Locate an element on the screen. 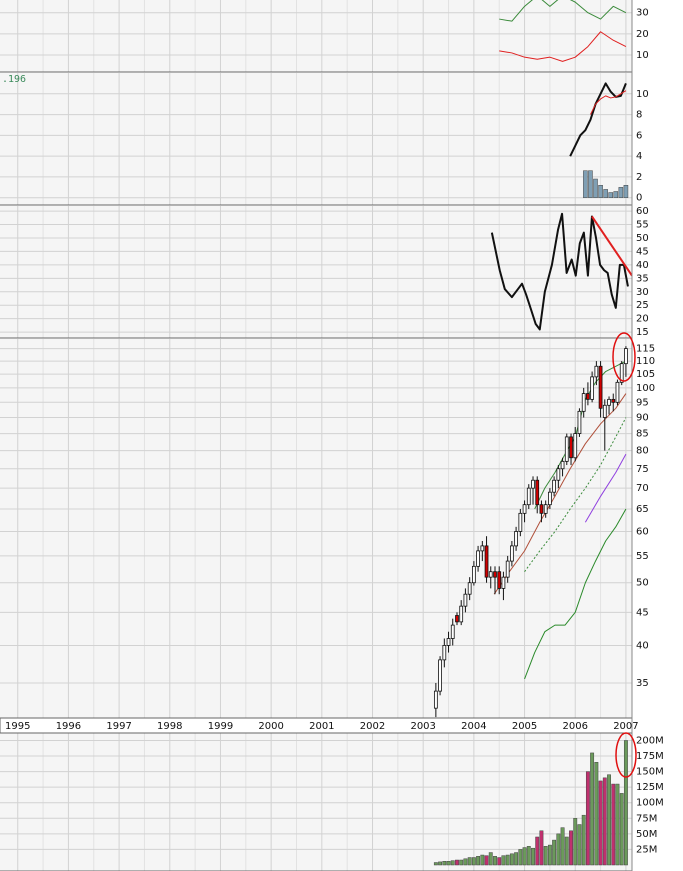 Image resolution: width=683 pixels, height=871 pixels. y-tick-label: 0 is located at coordinates (639, 198).